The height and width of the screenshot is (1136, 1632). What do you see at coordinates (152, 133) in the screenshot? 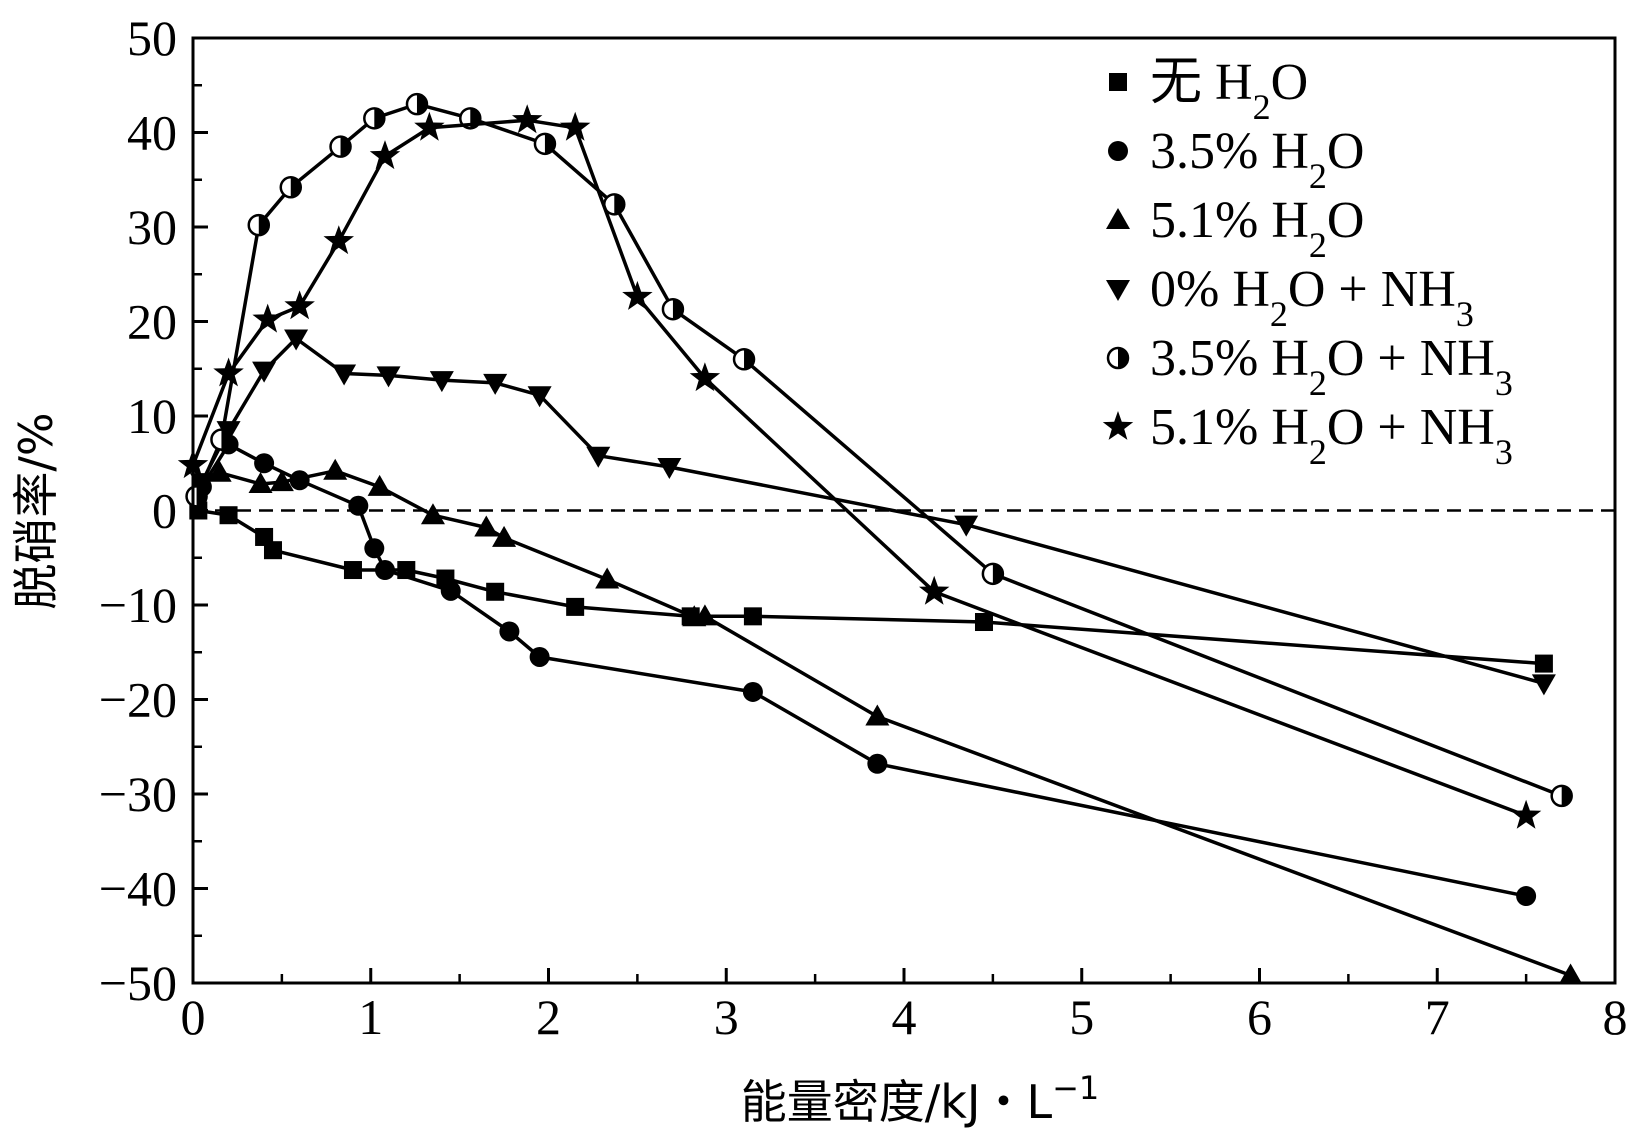
I see `y-tick-label: 40` at bounding box center [152, 133].